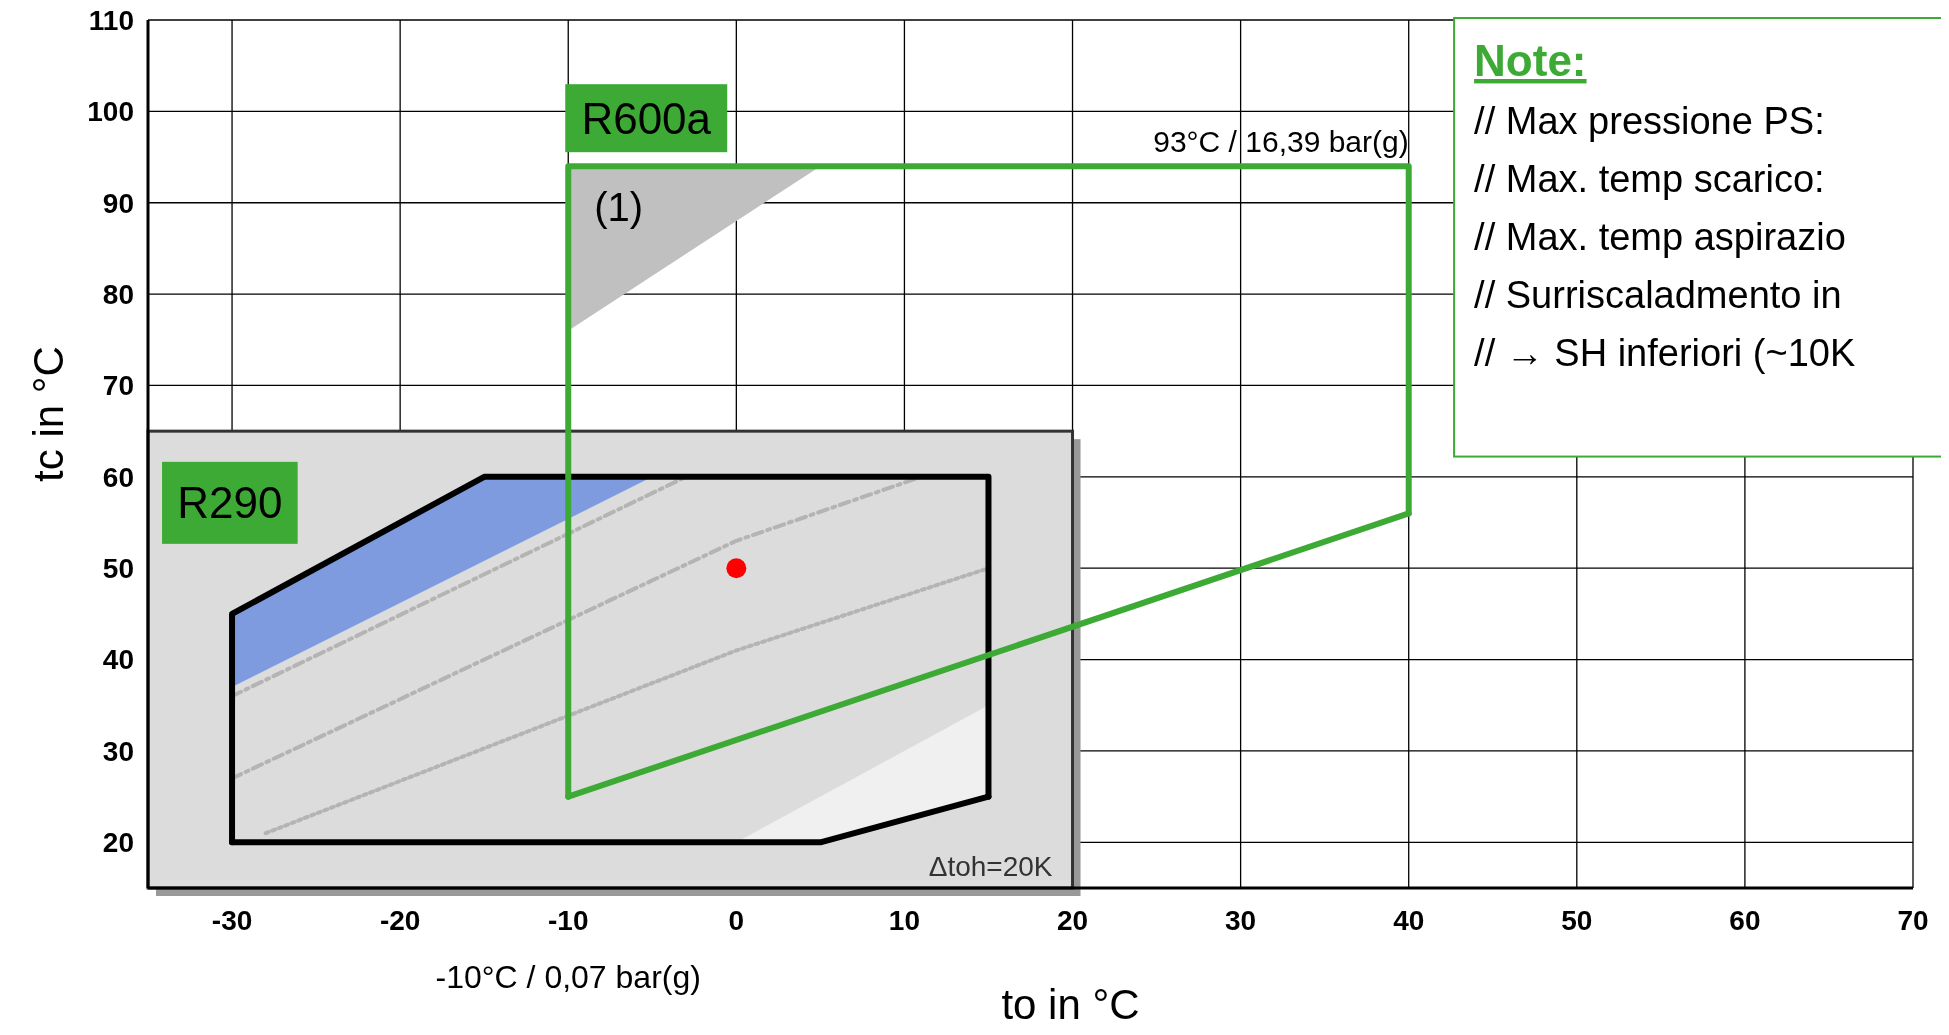 The image size is (1949, 1035). Describe the element at coordinates (1665, 353) in the screenshot. I see `annotation: // → SH inferiori (~10K` at that location.